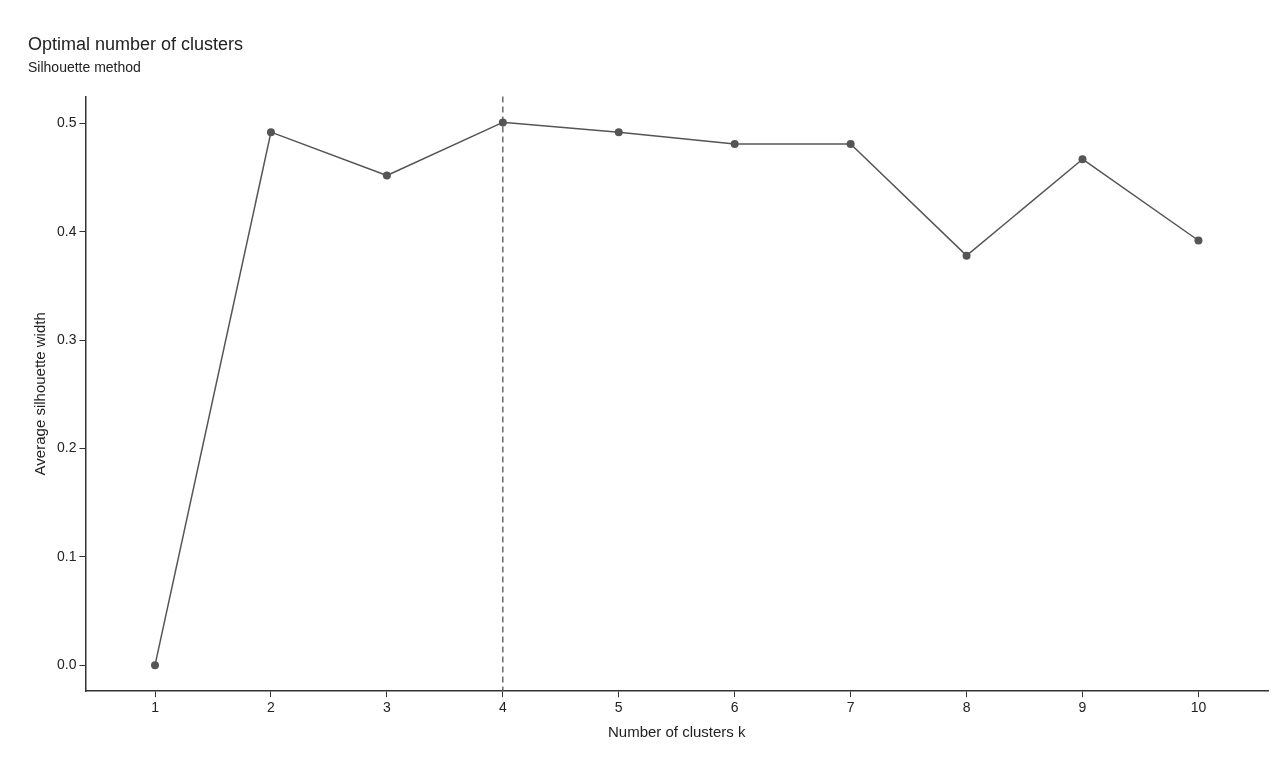 The image size is (1287, 765). I want to click on y-tick-label: 0.5, so click(66, 122).